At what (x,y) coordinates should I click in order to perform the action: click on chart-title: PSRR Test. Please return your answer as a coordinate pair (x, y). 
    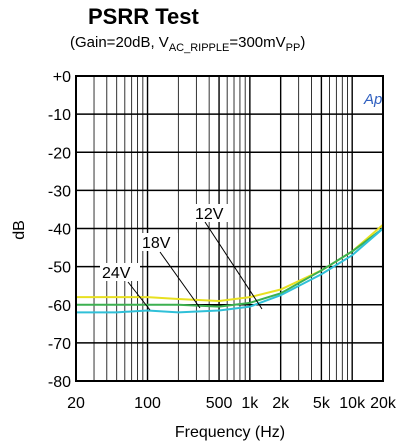
    Looking at the image, I should click on (144, 16).